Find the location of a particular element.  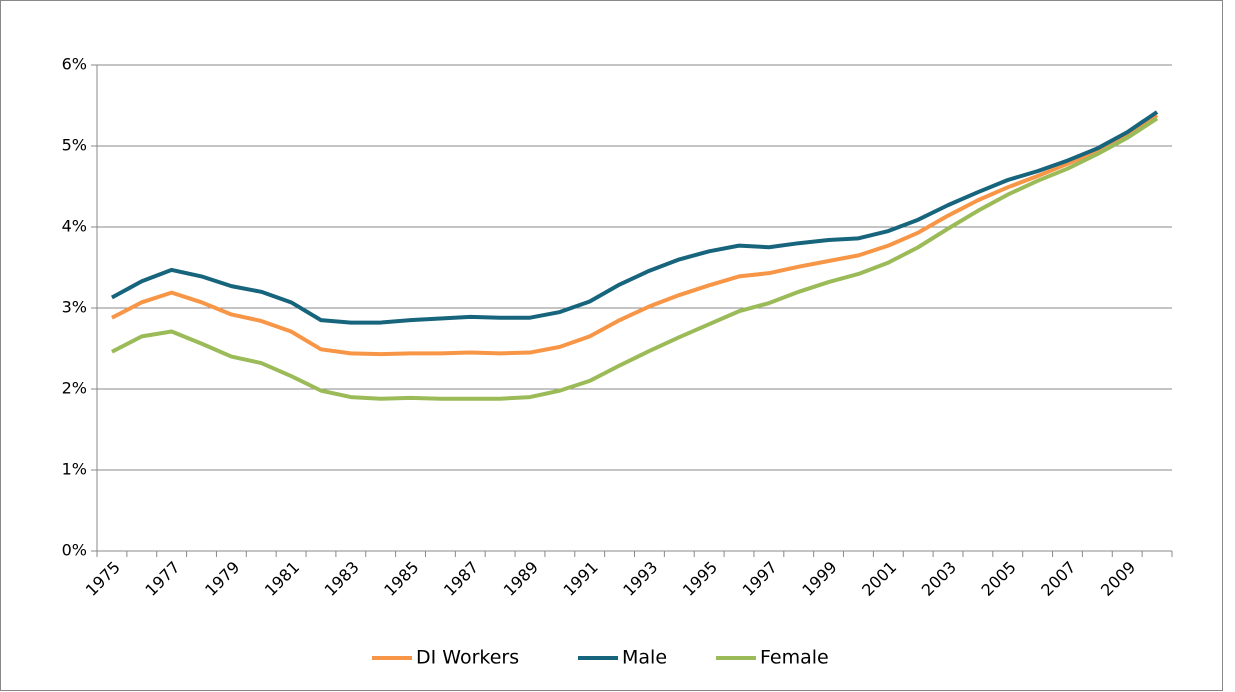

y-tick-label: 2% is located at coordinates (74, 388).